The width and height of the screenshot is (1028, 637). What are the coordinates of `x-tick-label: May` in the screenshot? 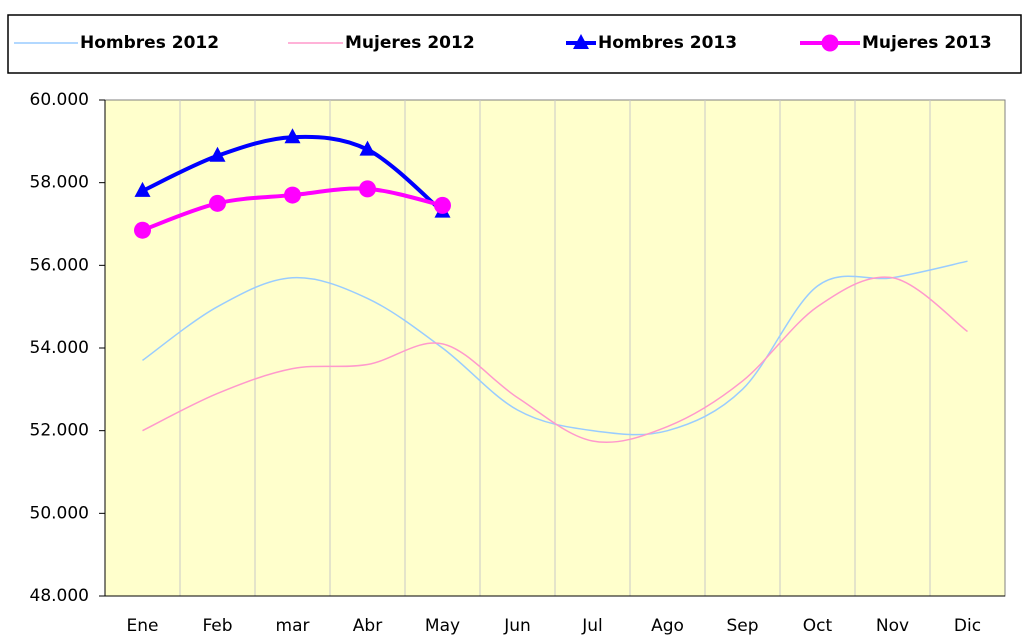 It's located at (442, 626).